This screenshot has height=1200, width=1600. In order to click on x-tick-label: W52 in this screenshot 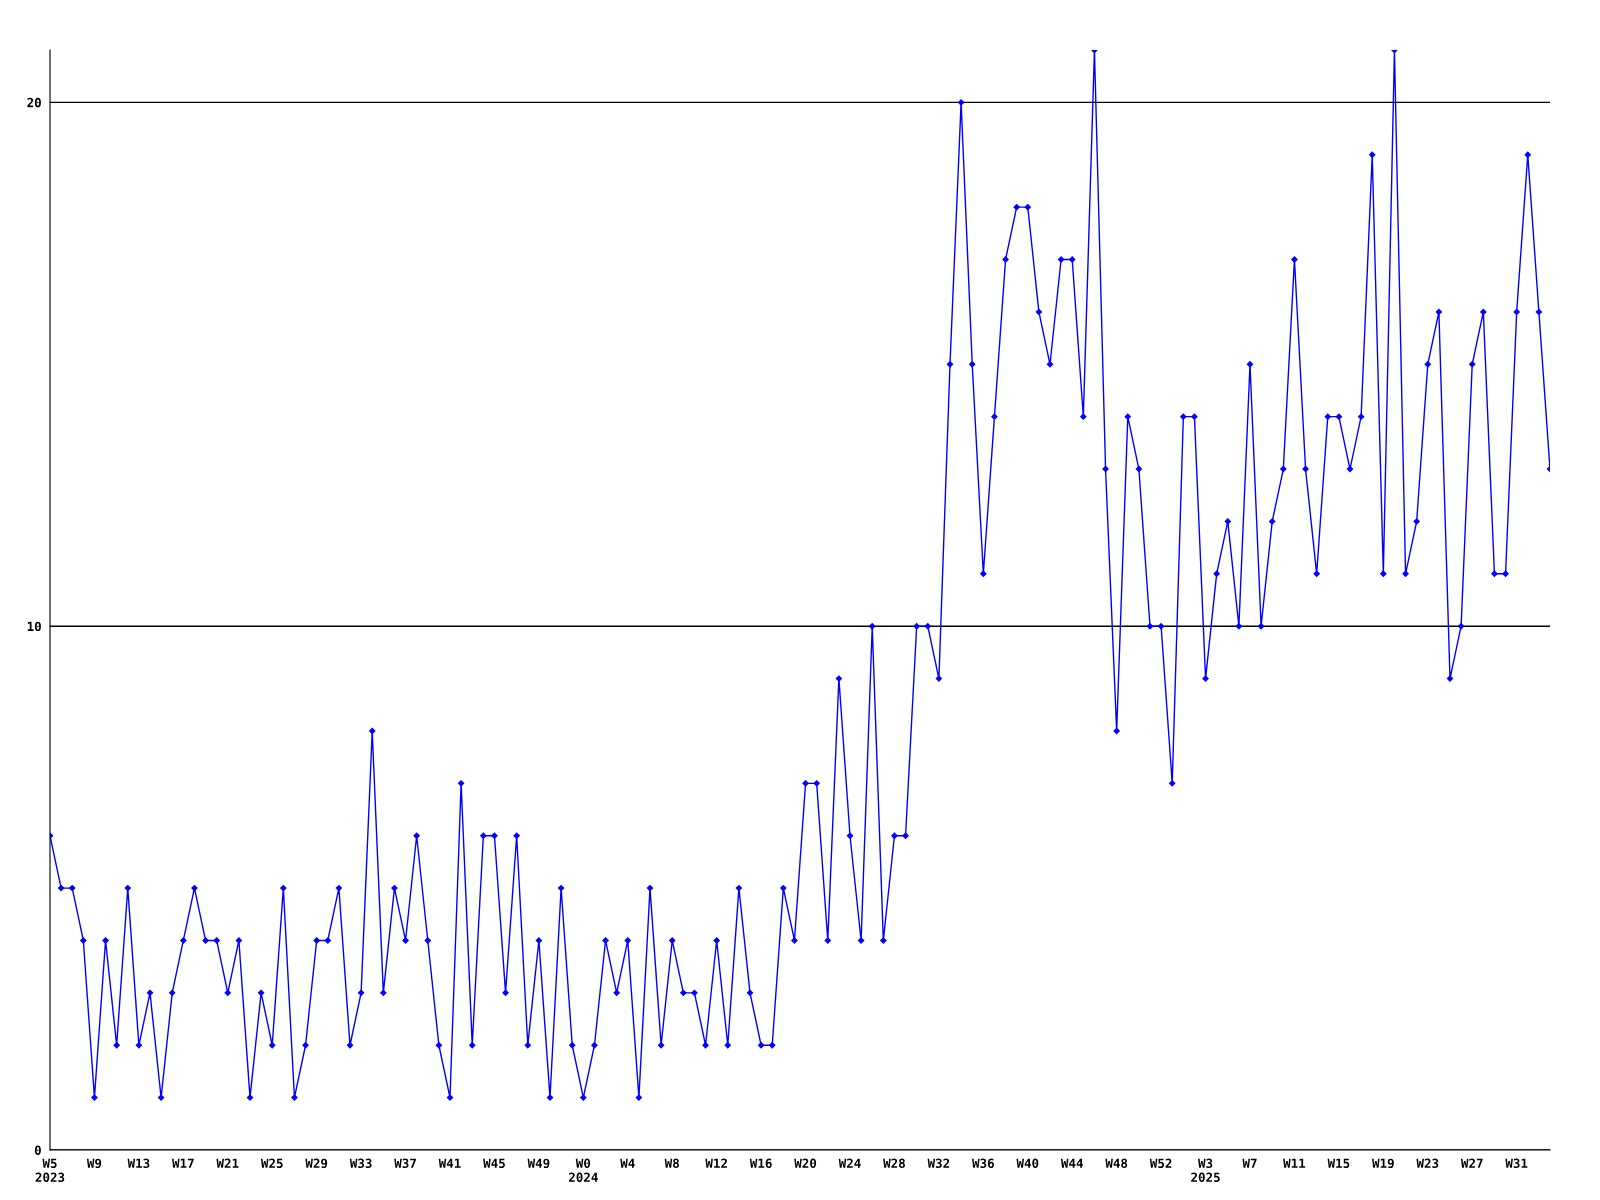, I will do `click(1160, 1163)`.